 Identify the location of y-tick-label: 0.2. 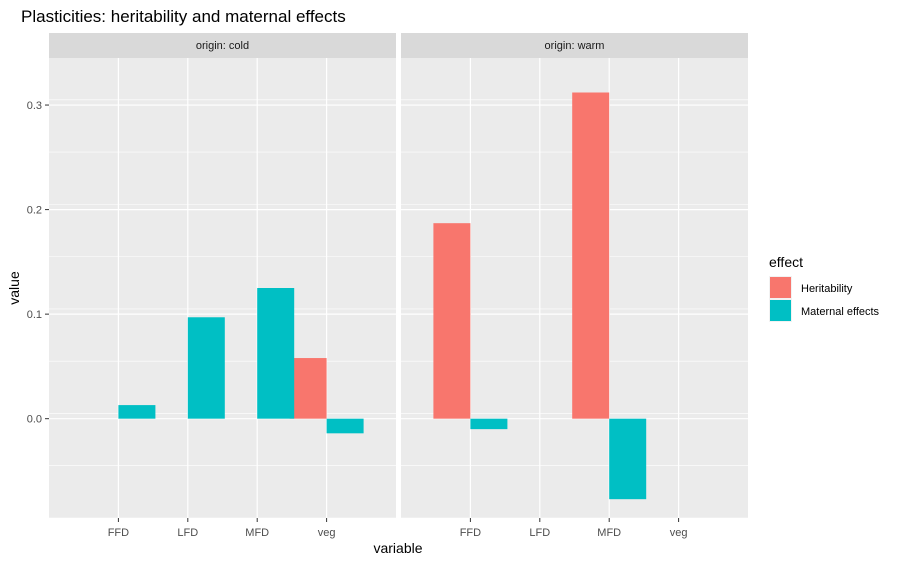
(34, 211).